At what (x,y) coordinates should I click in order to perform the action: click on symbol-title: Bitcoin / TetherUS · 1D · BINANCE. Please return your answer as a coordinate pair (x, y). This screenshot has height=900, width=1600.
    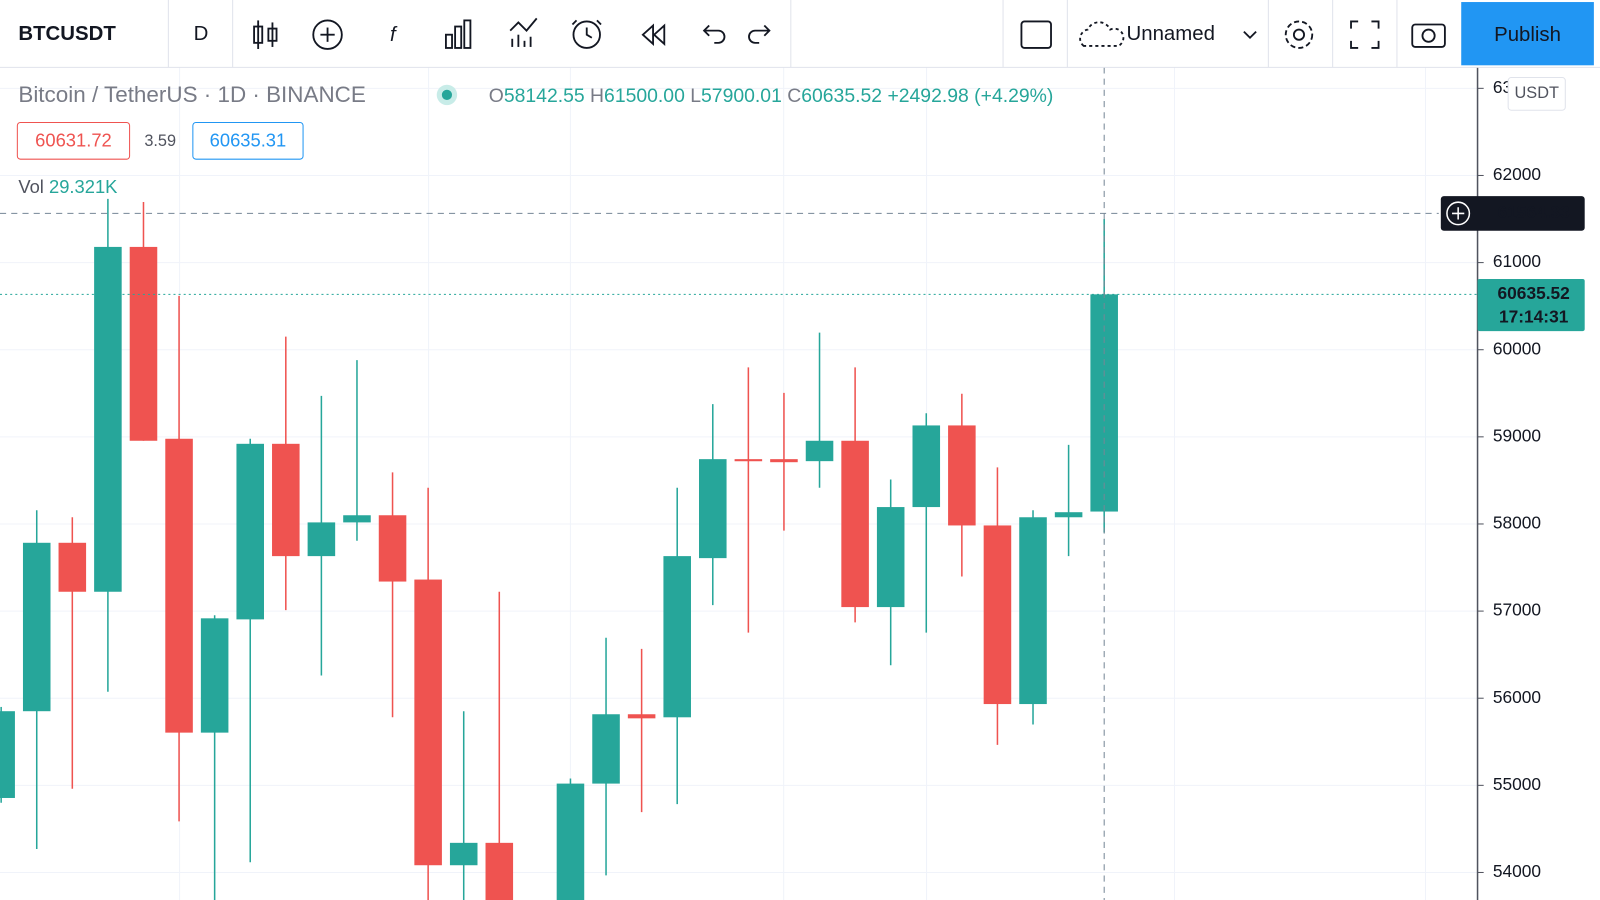
    Looking at the image, I should click on (191, 94).